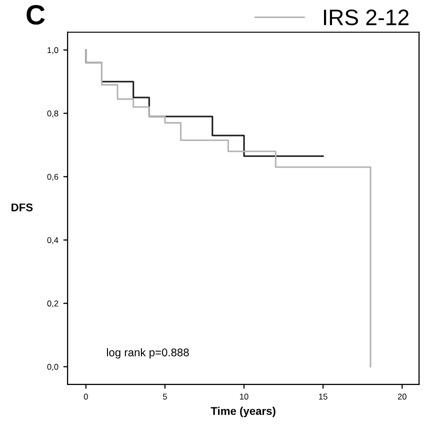 The height and width of the screenshot is (430, 425). Describe the element at coordinates (244, 397) in the screenshot. I see `x-tick-label: 10` at that location.